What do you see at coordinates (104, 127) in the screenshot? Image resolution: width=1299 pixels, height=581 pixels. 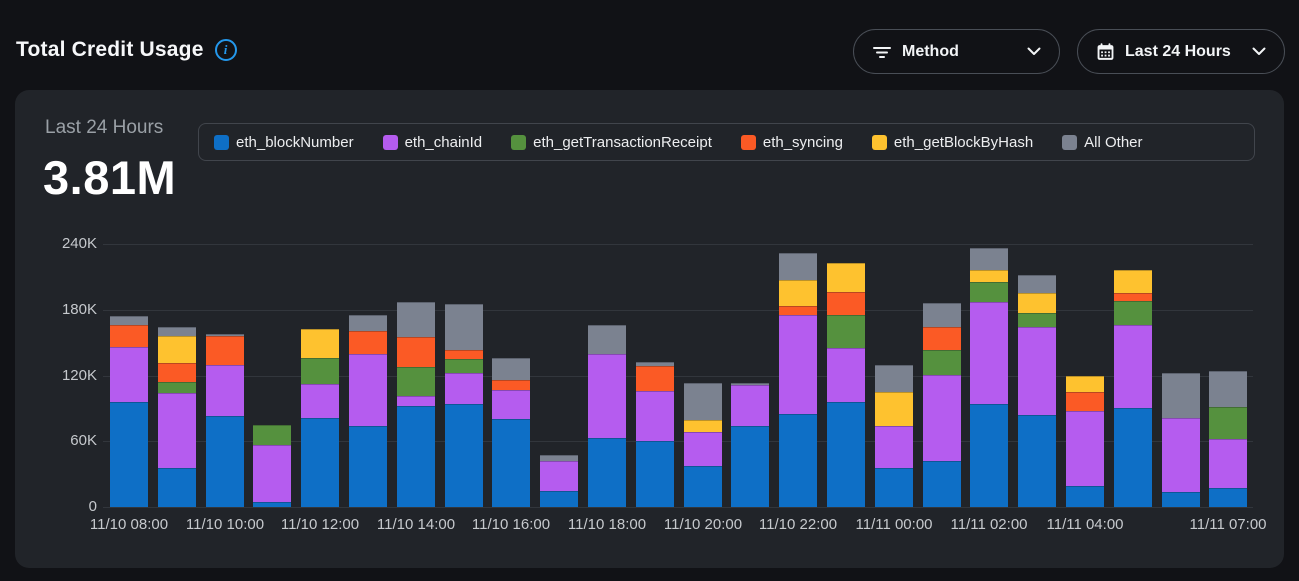 I see `period-label: Last 24 Hours` at bounding box center [104, 127].